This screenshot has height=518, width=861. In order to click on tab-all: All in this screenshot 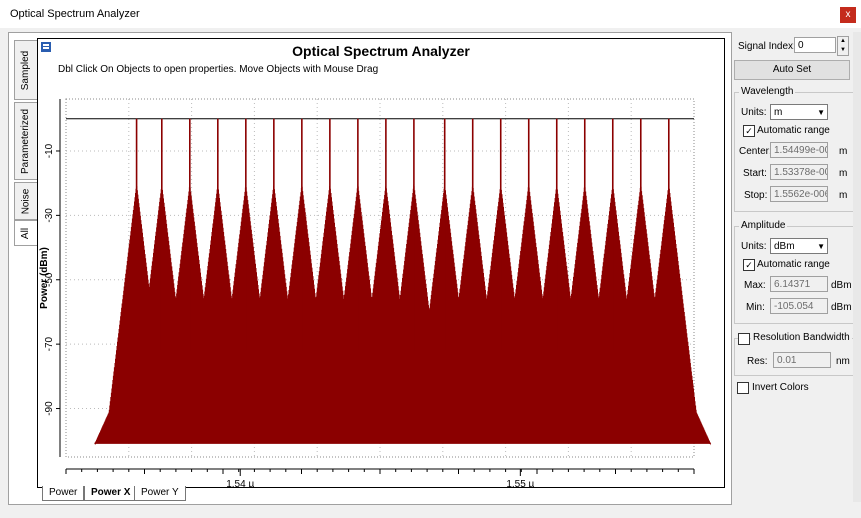, I will do `click(25, 233)`.